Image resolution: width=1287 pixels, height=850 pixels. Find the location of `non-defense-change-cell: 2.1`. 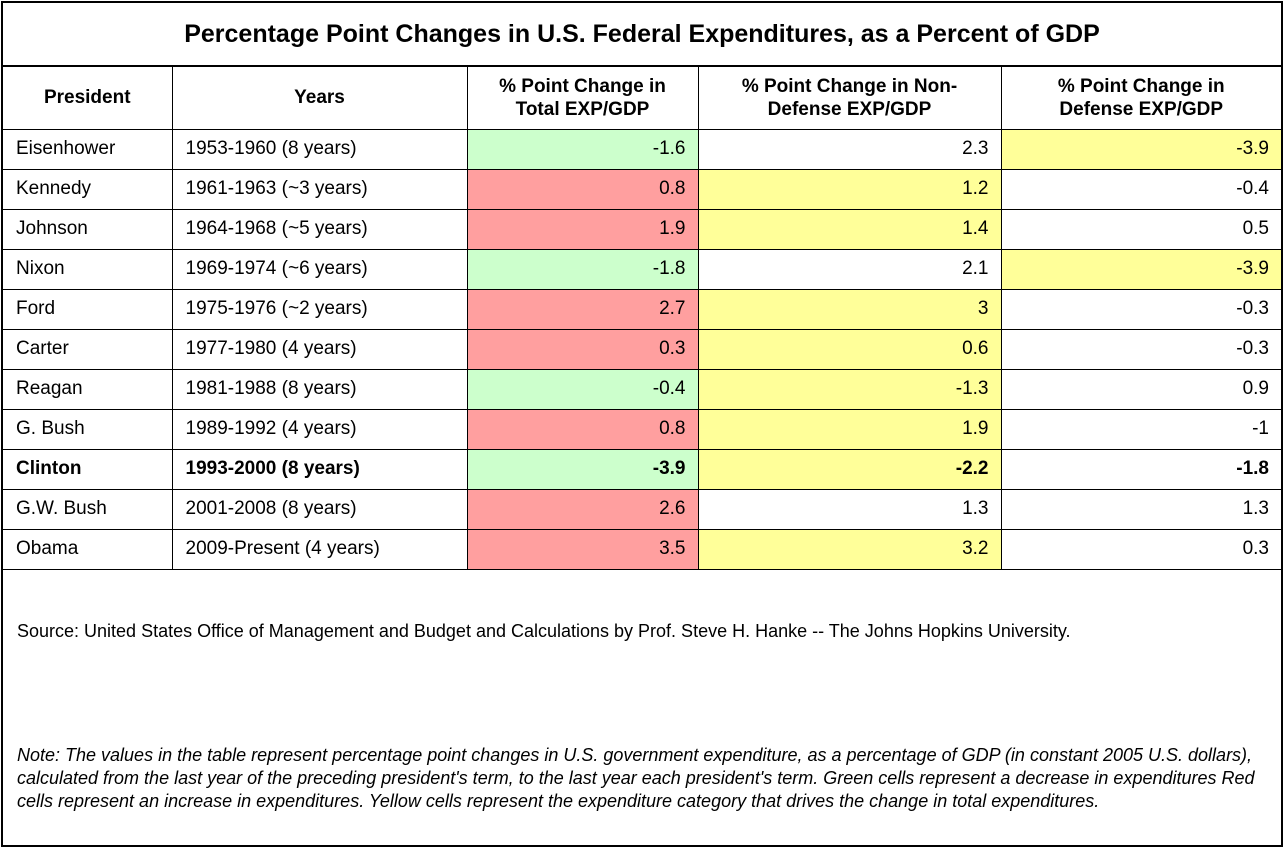

non-defense-change-cell: 2.1 is located at coordinates (849, 269).